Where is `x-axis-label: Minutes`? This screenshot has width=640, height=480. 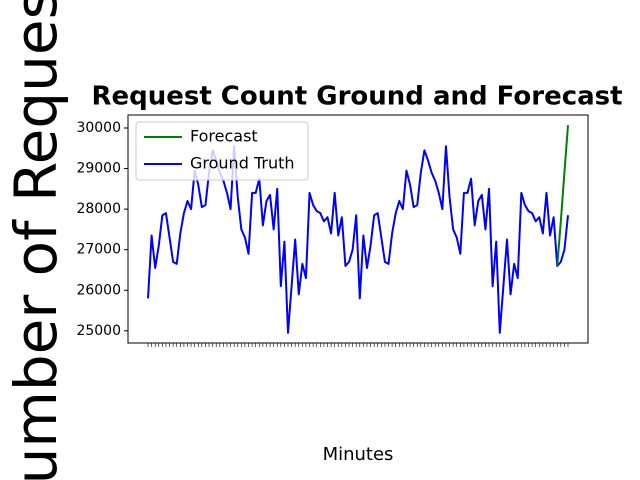 x-axis-label: Minutes is located at coordinates (358, 454).